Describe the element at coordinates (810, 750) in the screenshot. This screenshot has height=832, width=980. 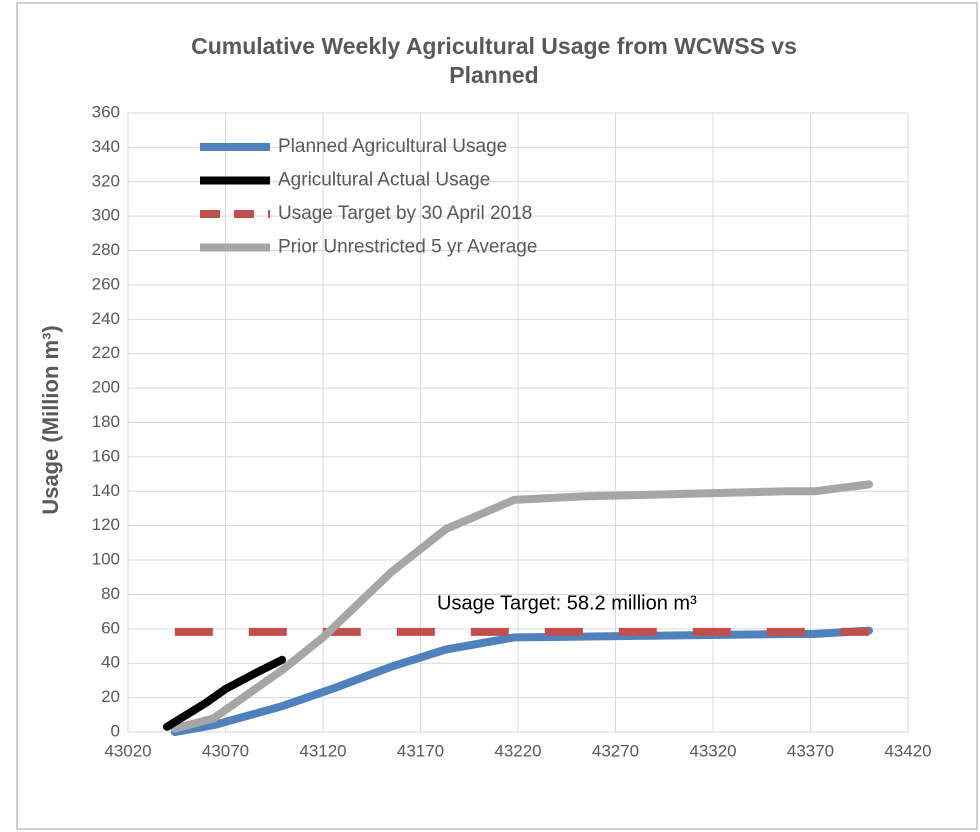
I see `x-tick-label: 43370` at that location.